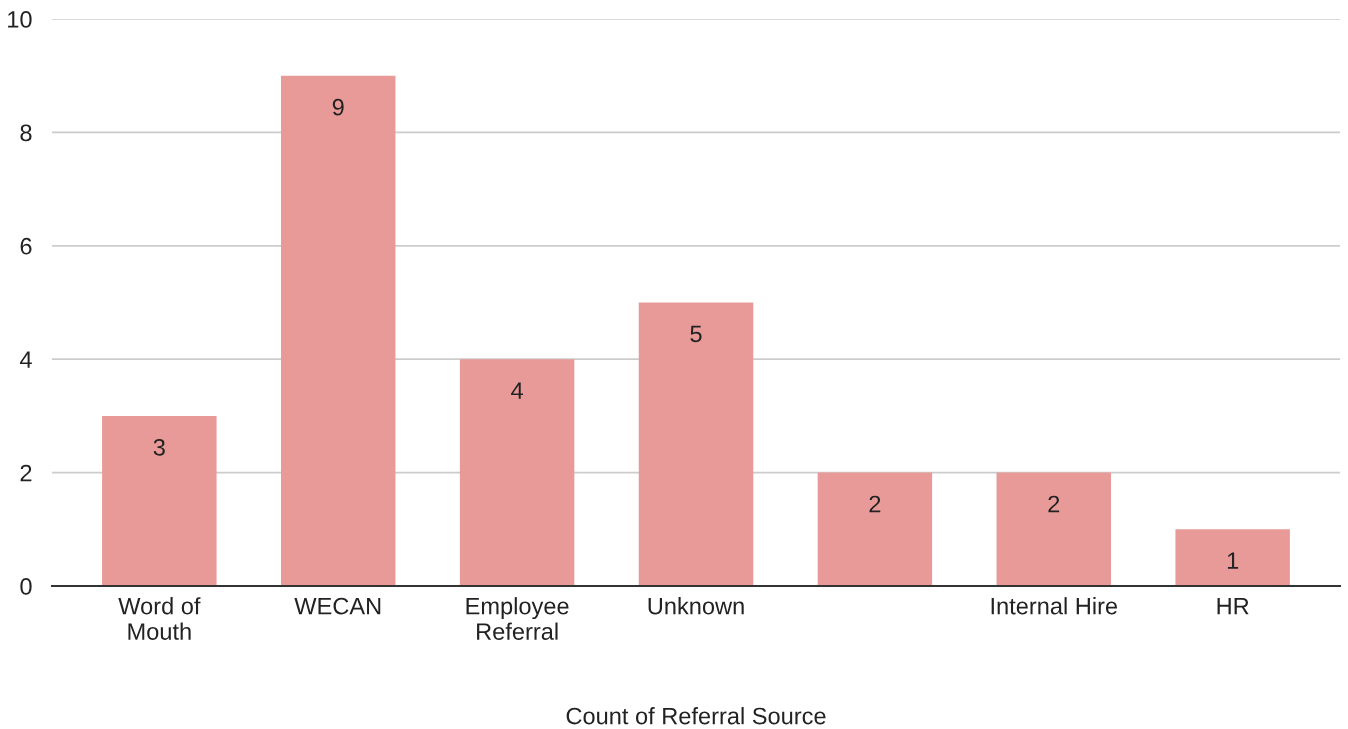  Describe the element at coordinates (696, 334) in the screenshot. I see `data-label: 5` at that location.